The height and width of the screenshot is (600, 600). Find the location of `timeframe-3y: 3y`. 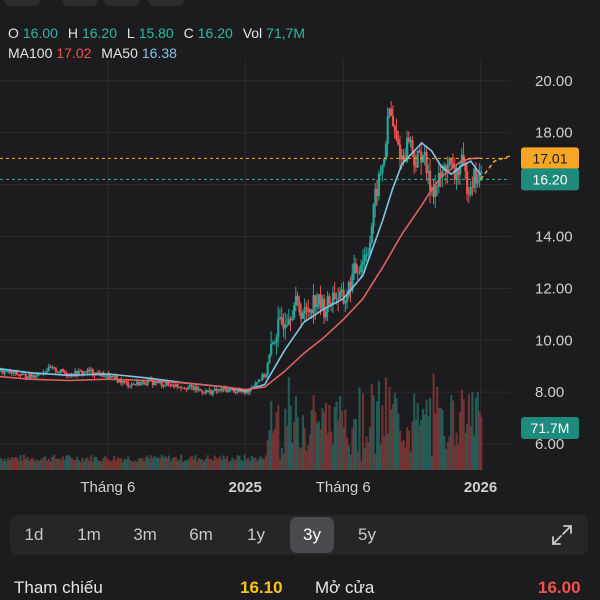

timeframe-3y: 3y is located at coordinates (312, 535).